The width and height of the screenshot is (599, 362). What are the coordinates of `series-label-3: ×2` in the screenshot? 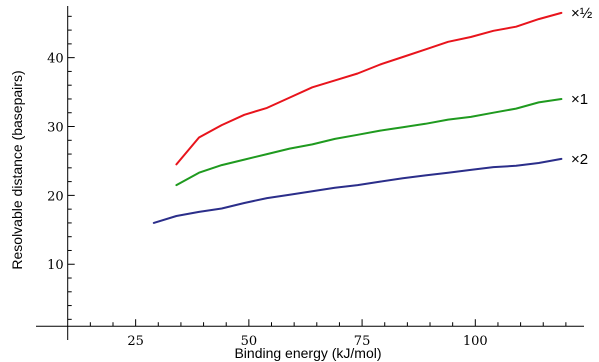 It's located at (579, 159).